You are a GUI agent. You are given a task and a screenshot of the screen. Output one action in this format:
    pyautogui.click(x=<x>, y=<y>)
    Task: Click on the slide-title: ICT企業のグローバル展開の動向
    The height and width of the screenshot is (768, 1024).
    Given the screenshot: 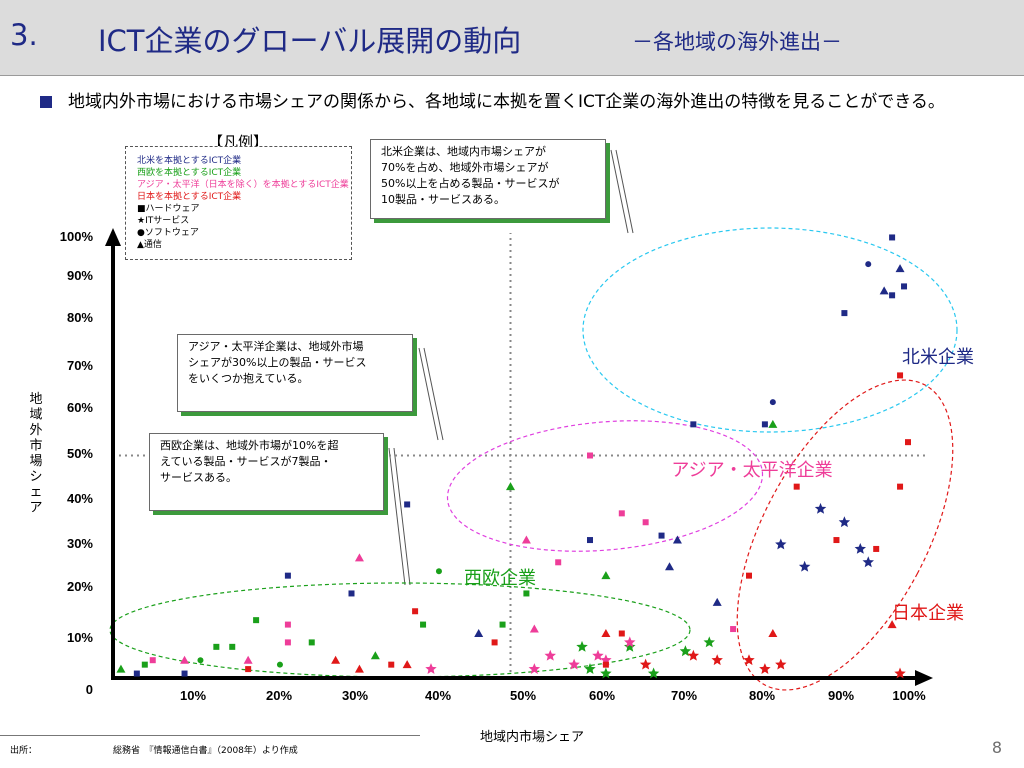 What is the action you would take?
    pyautogui.click(x=310, y=41)
    